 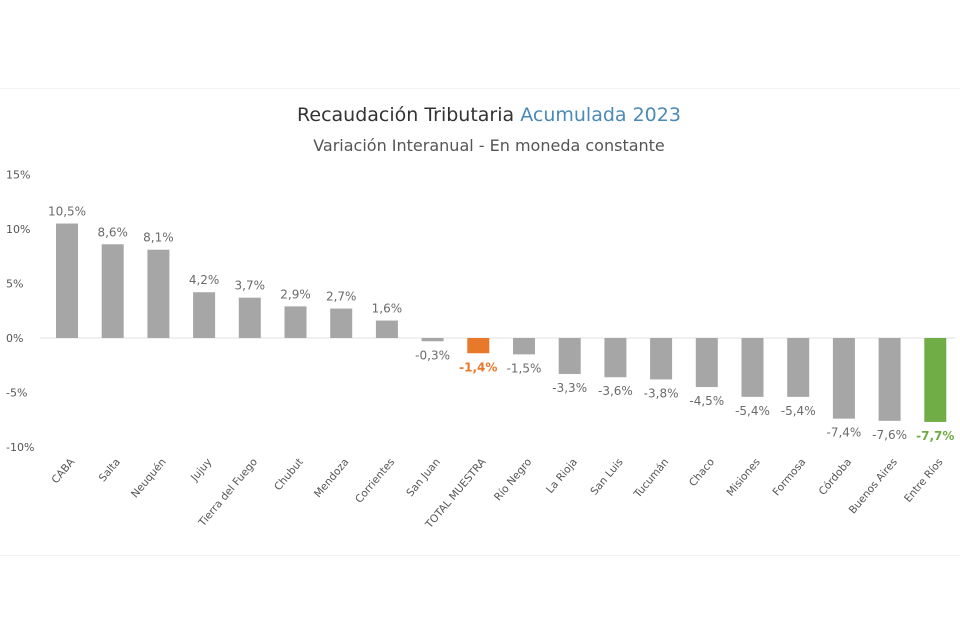 I want to click on x-tick-label: San Juan, so click(x=423, y=477).